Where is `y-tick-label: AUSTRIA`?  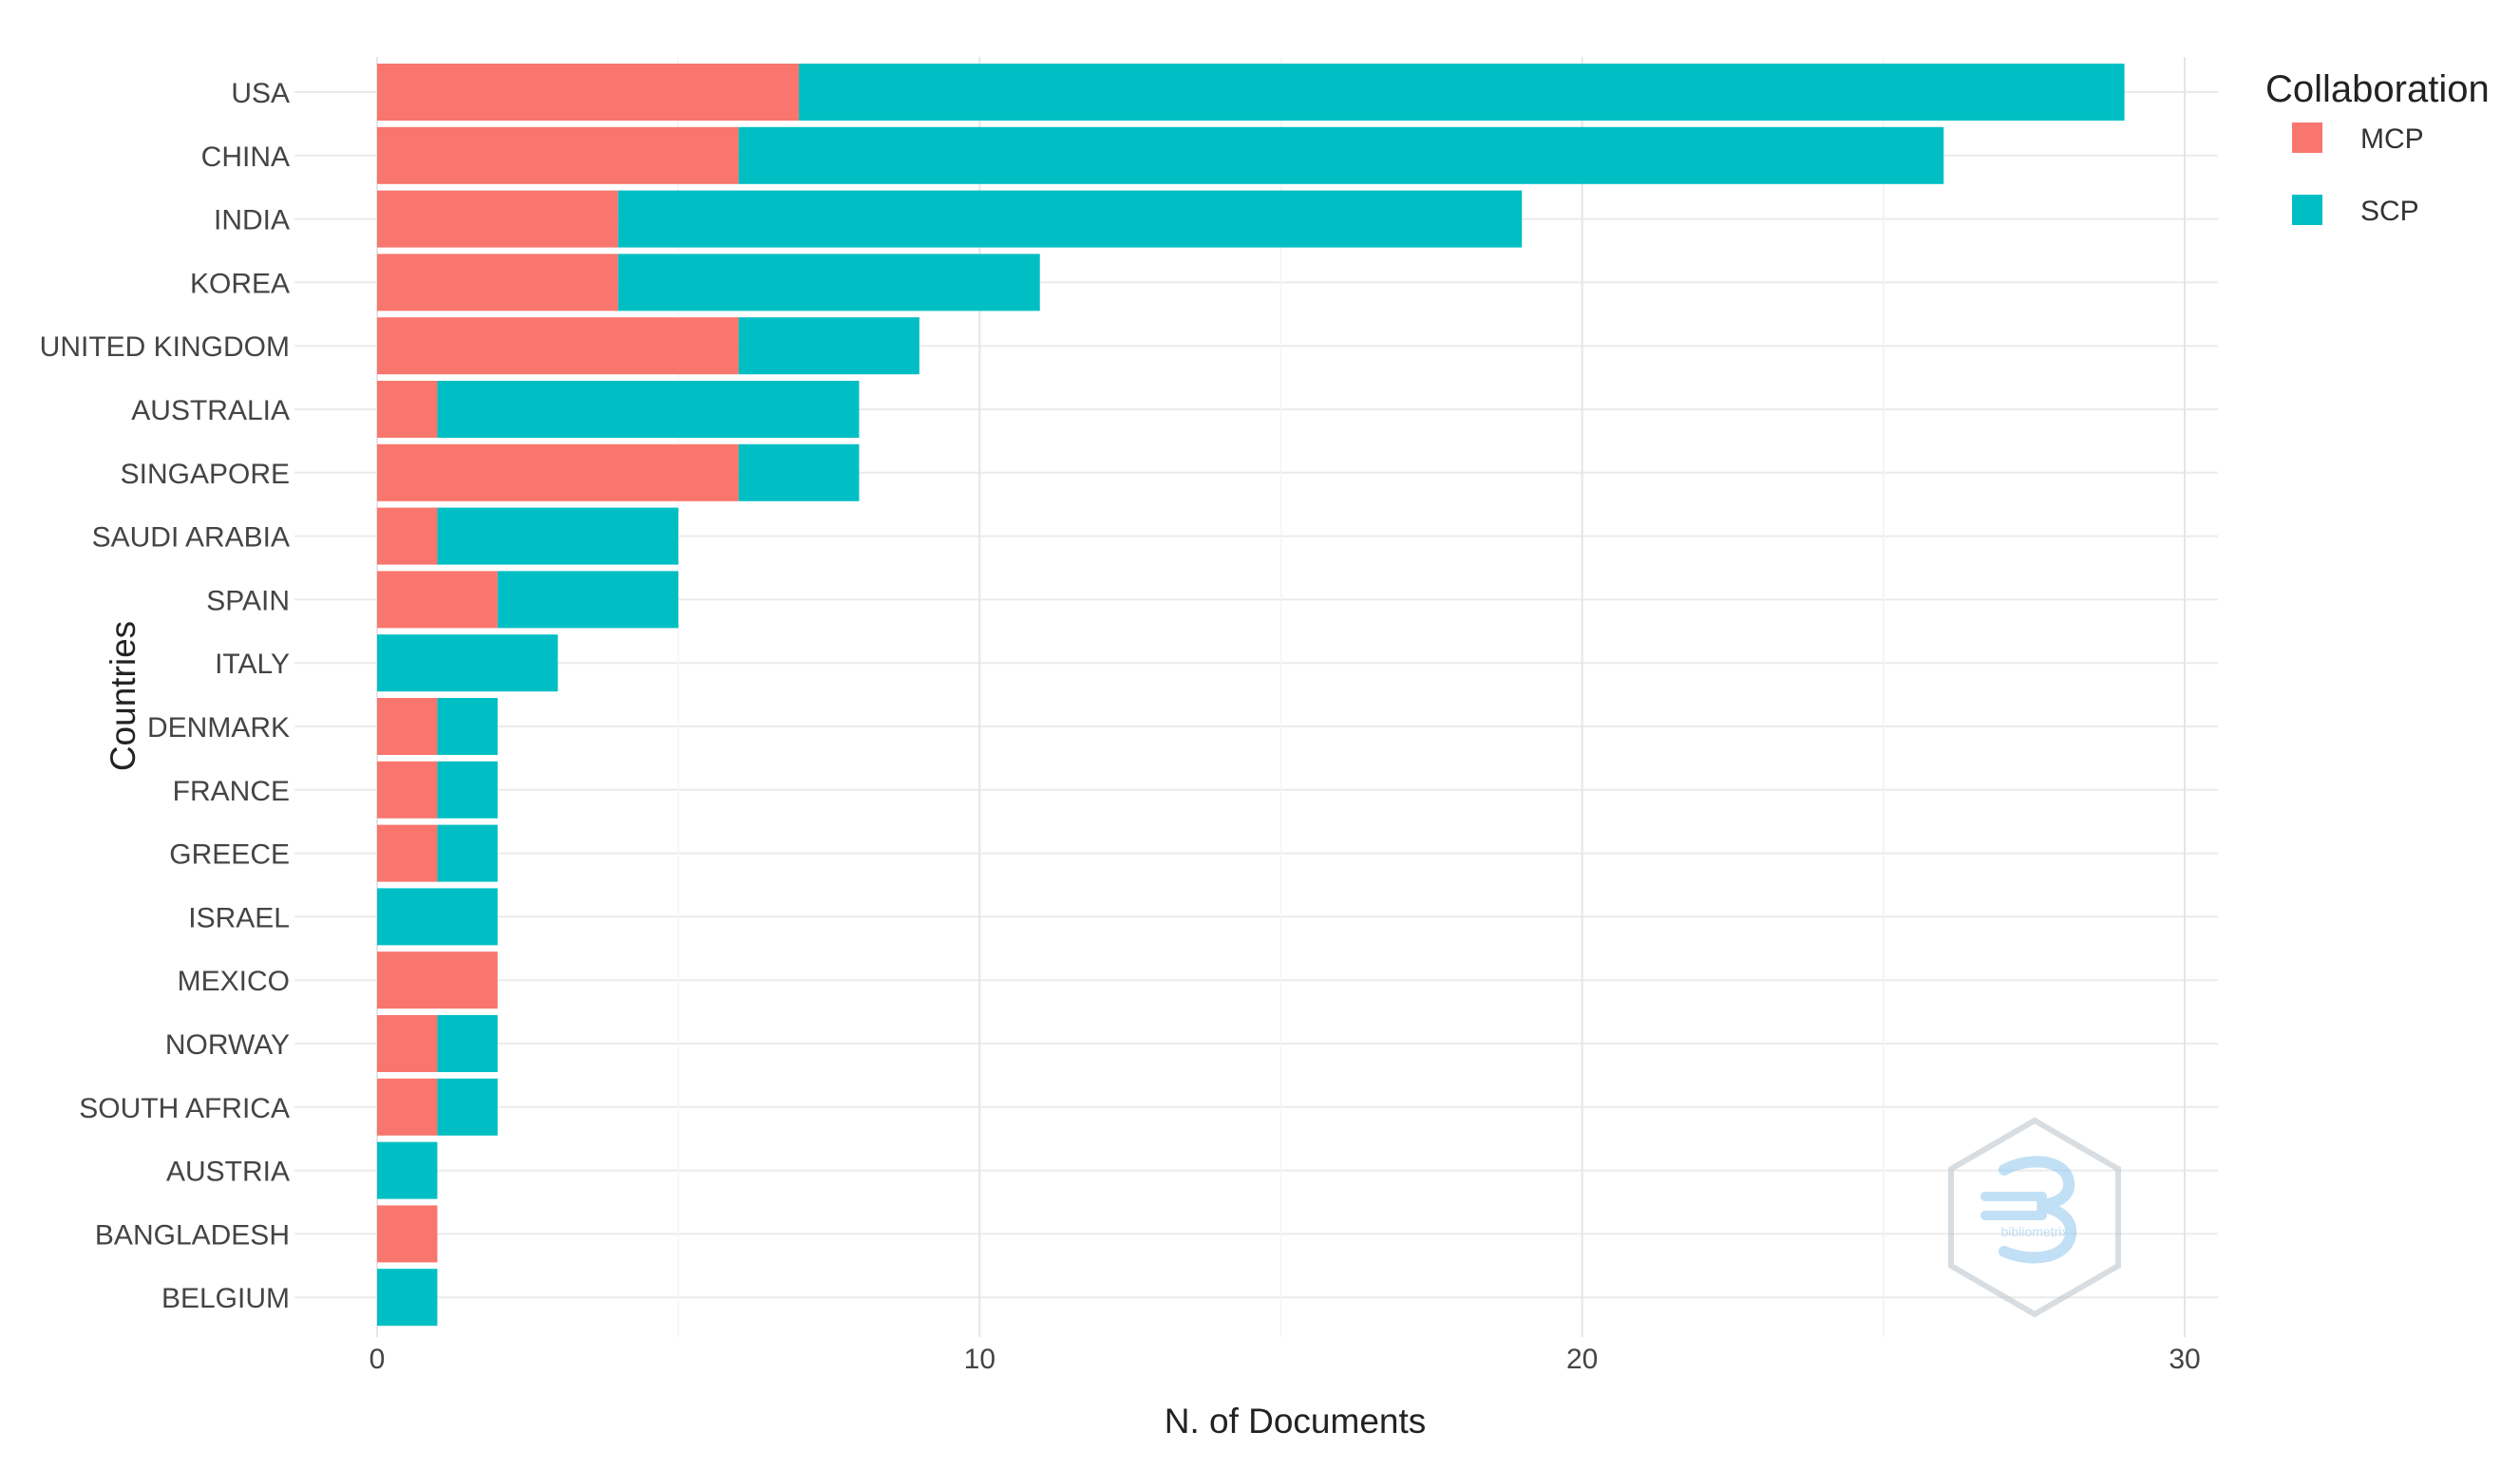
y-tick-label: AUSTRIA is located at coordinates (228, 1172).